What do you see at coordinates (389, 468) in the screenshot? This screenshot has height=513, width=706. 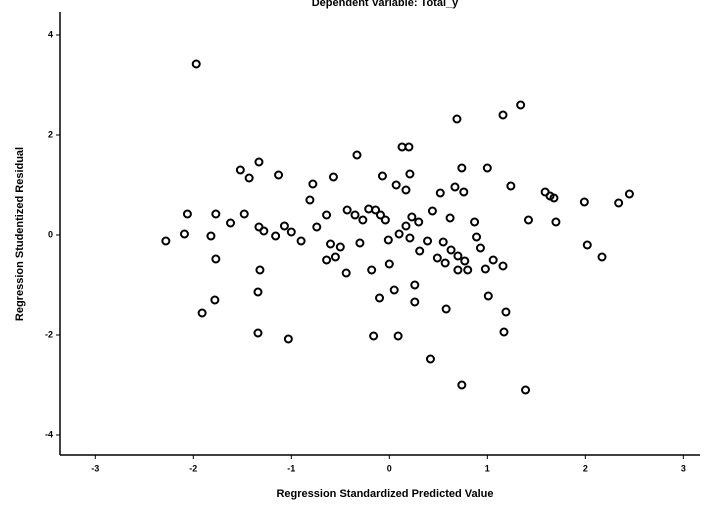 I see `x-tick-label: 0` at bounding box center [389, 468].